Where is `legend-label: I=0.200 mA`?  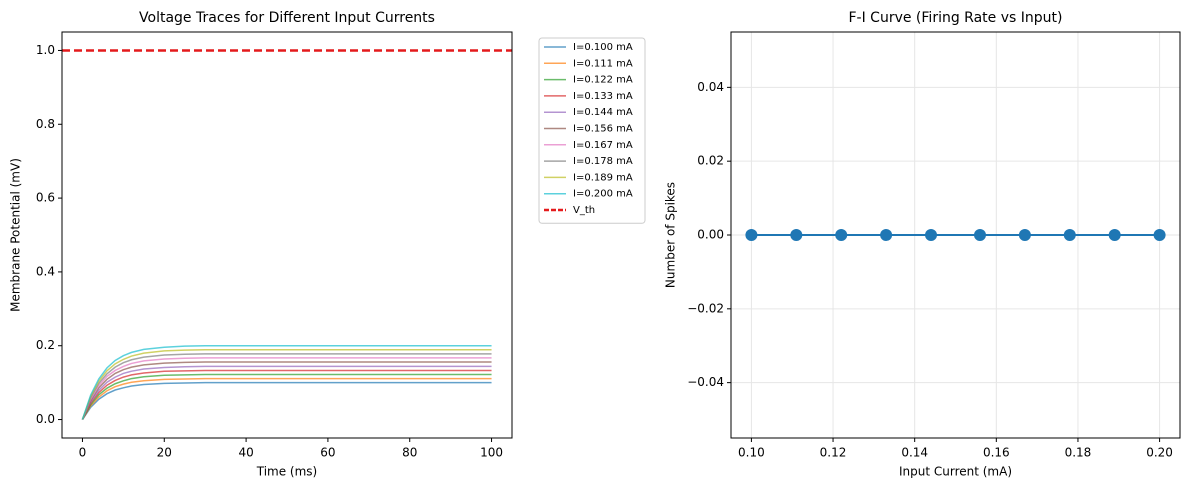 legend-label: I=0.200 mA is located at coordinates (603, 194).